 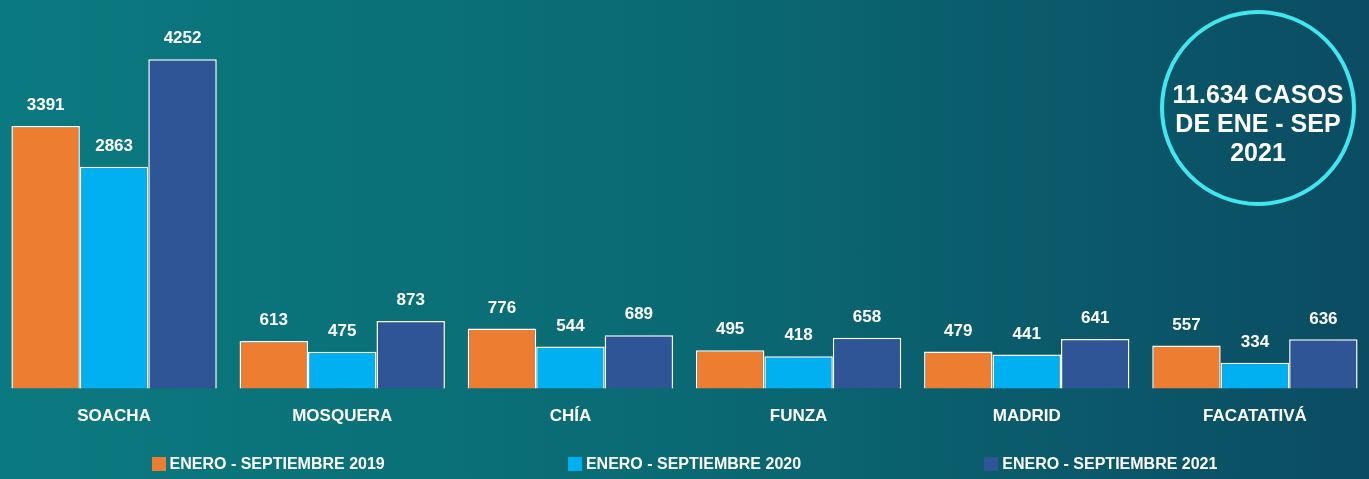 What do you see at coordinates (1255, 341) in the screenshot?
I see `data-label: 334` at bounding box center [1255, 341].